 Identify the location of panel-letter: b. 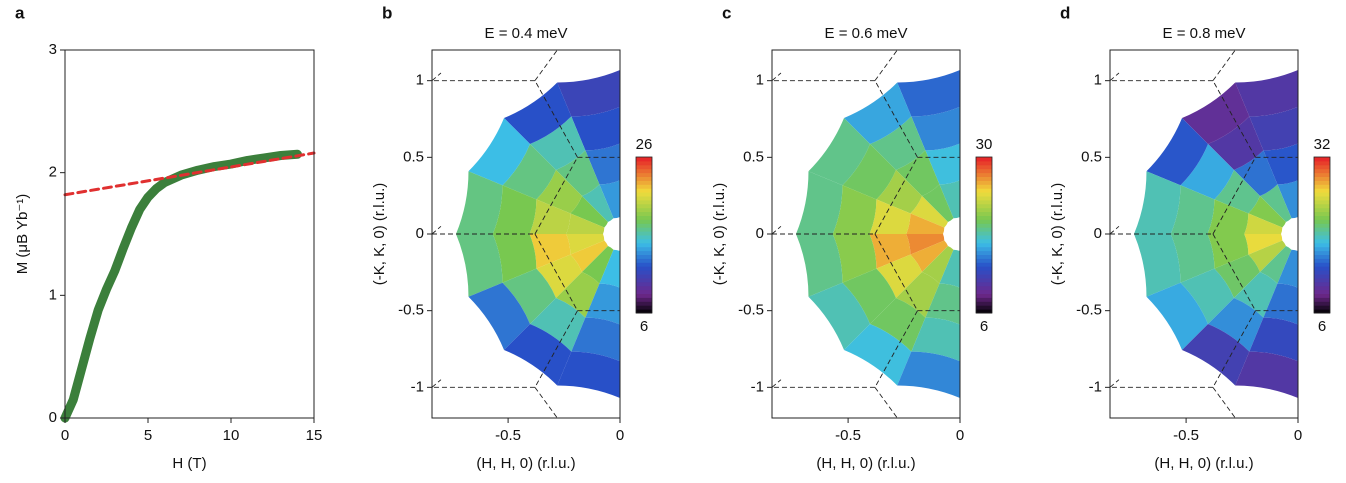
(387, 12).